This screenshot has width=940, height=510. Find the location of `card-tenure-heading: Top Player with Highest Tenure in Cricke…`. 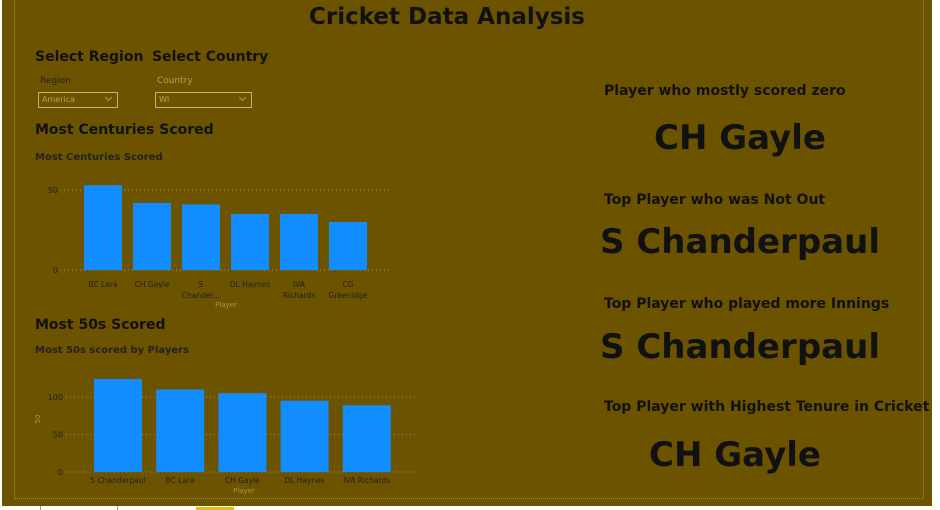

card-tenure-heading: Top Player with Highest Tenure in Cricke… is located at coordinates (767, 407).